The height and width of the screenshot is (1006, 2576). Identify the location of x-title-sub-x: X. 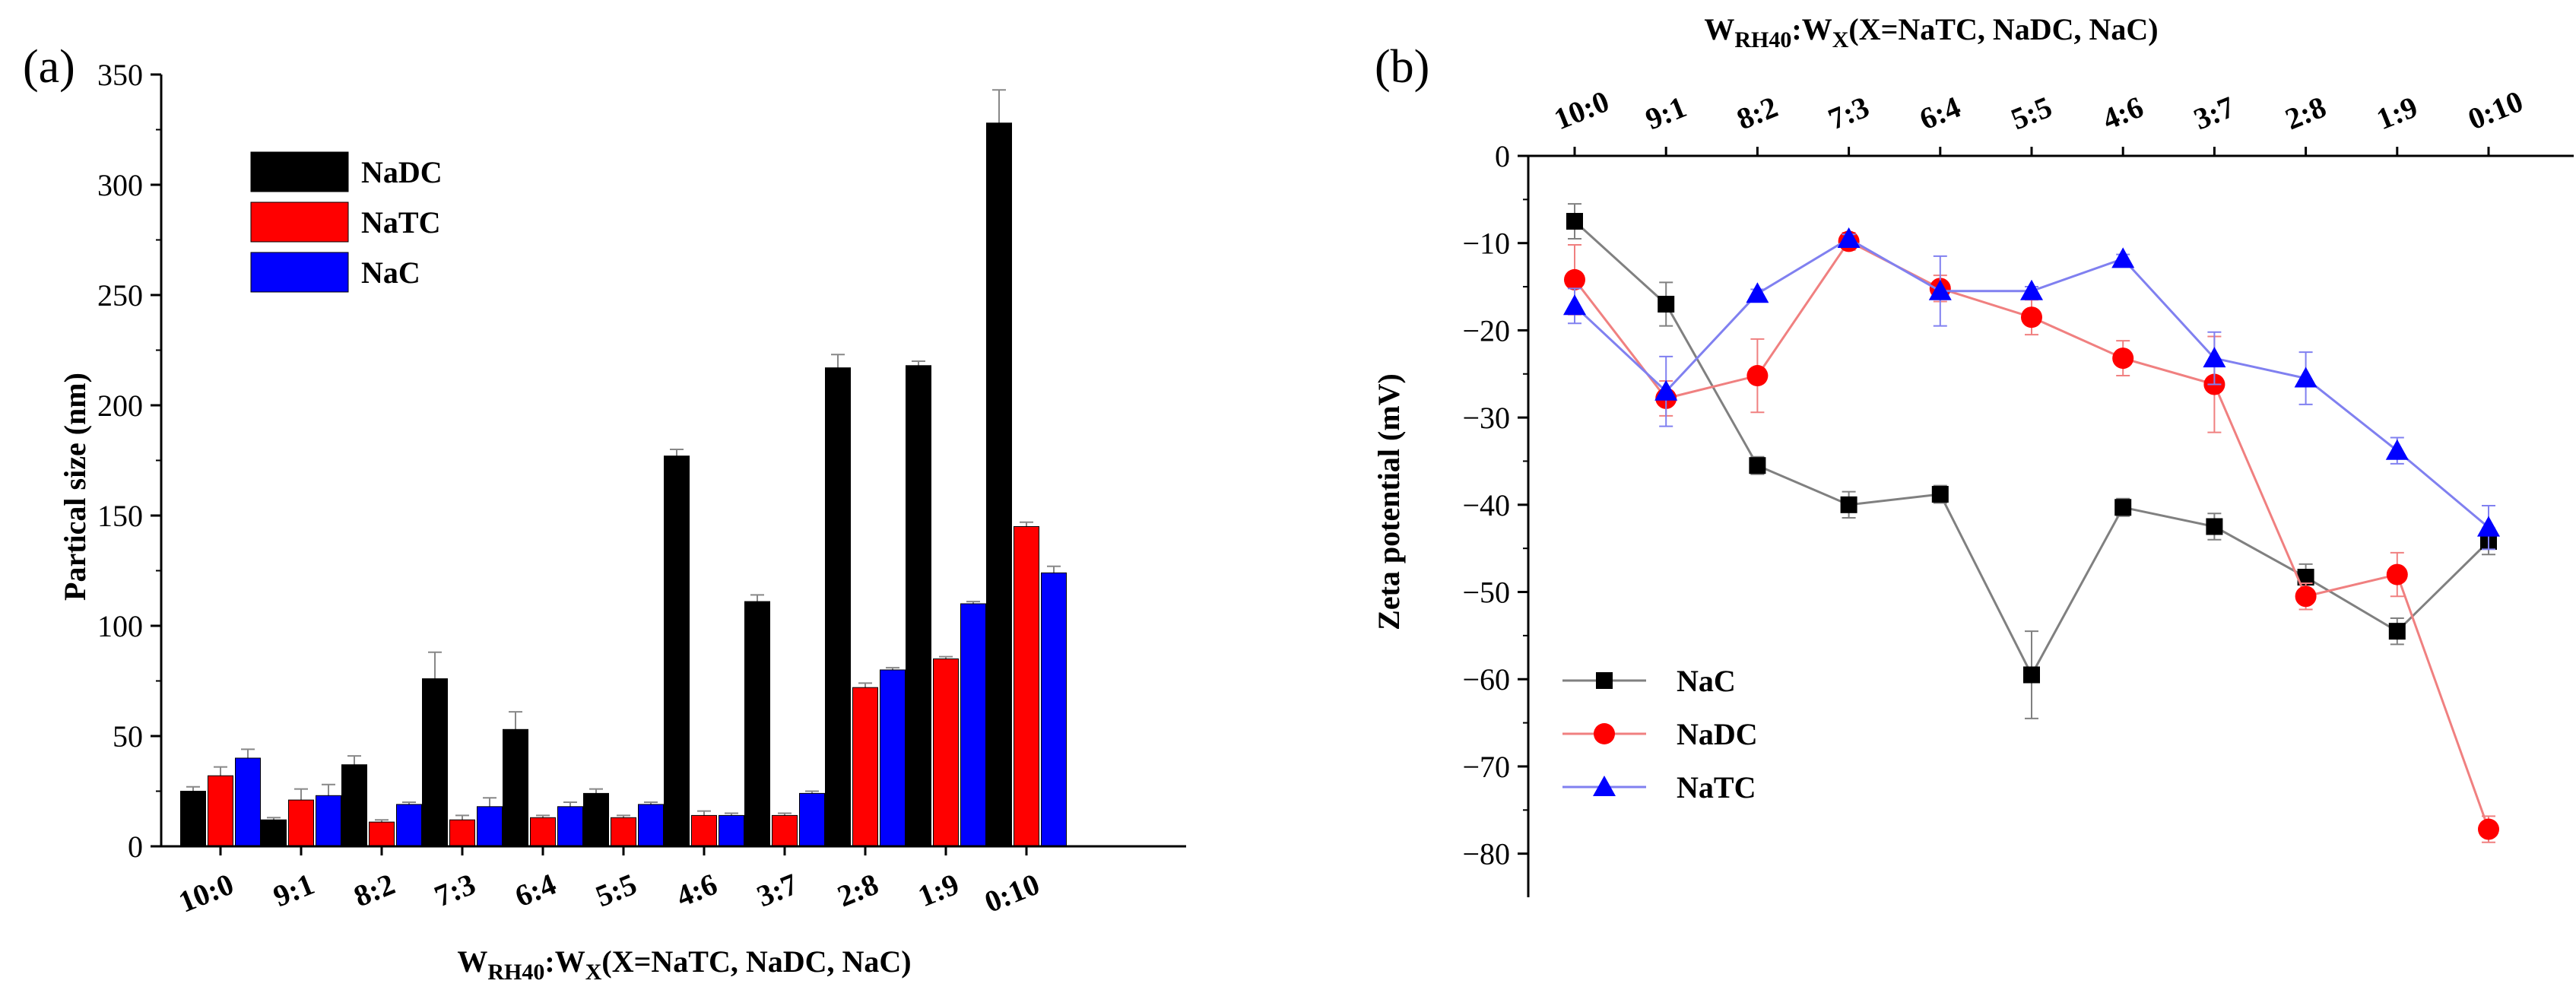
(1841, 39).